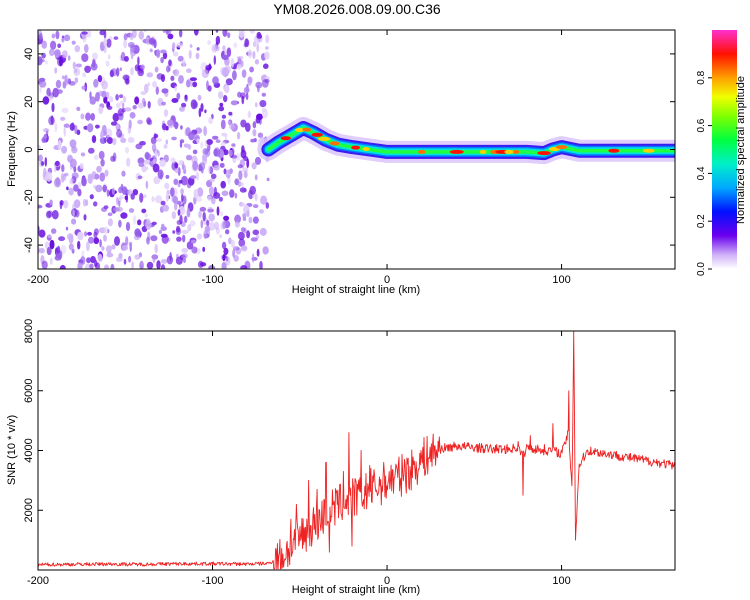 This screenshot has width=750, height=600. What do you see at coordinates (357, 9) in the screenshot?
I see `figure-title: YM08.2026.008.09.00.C36` at bounding box center [357, 9].